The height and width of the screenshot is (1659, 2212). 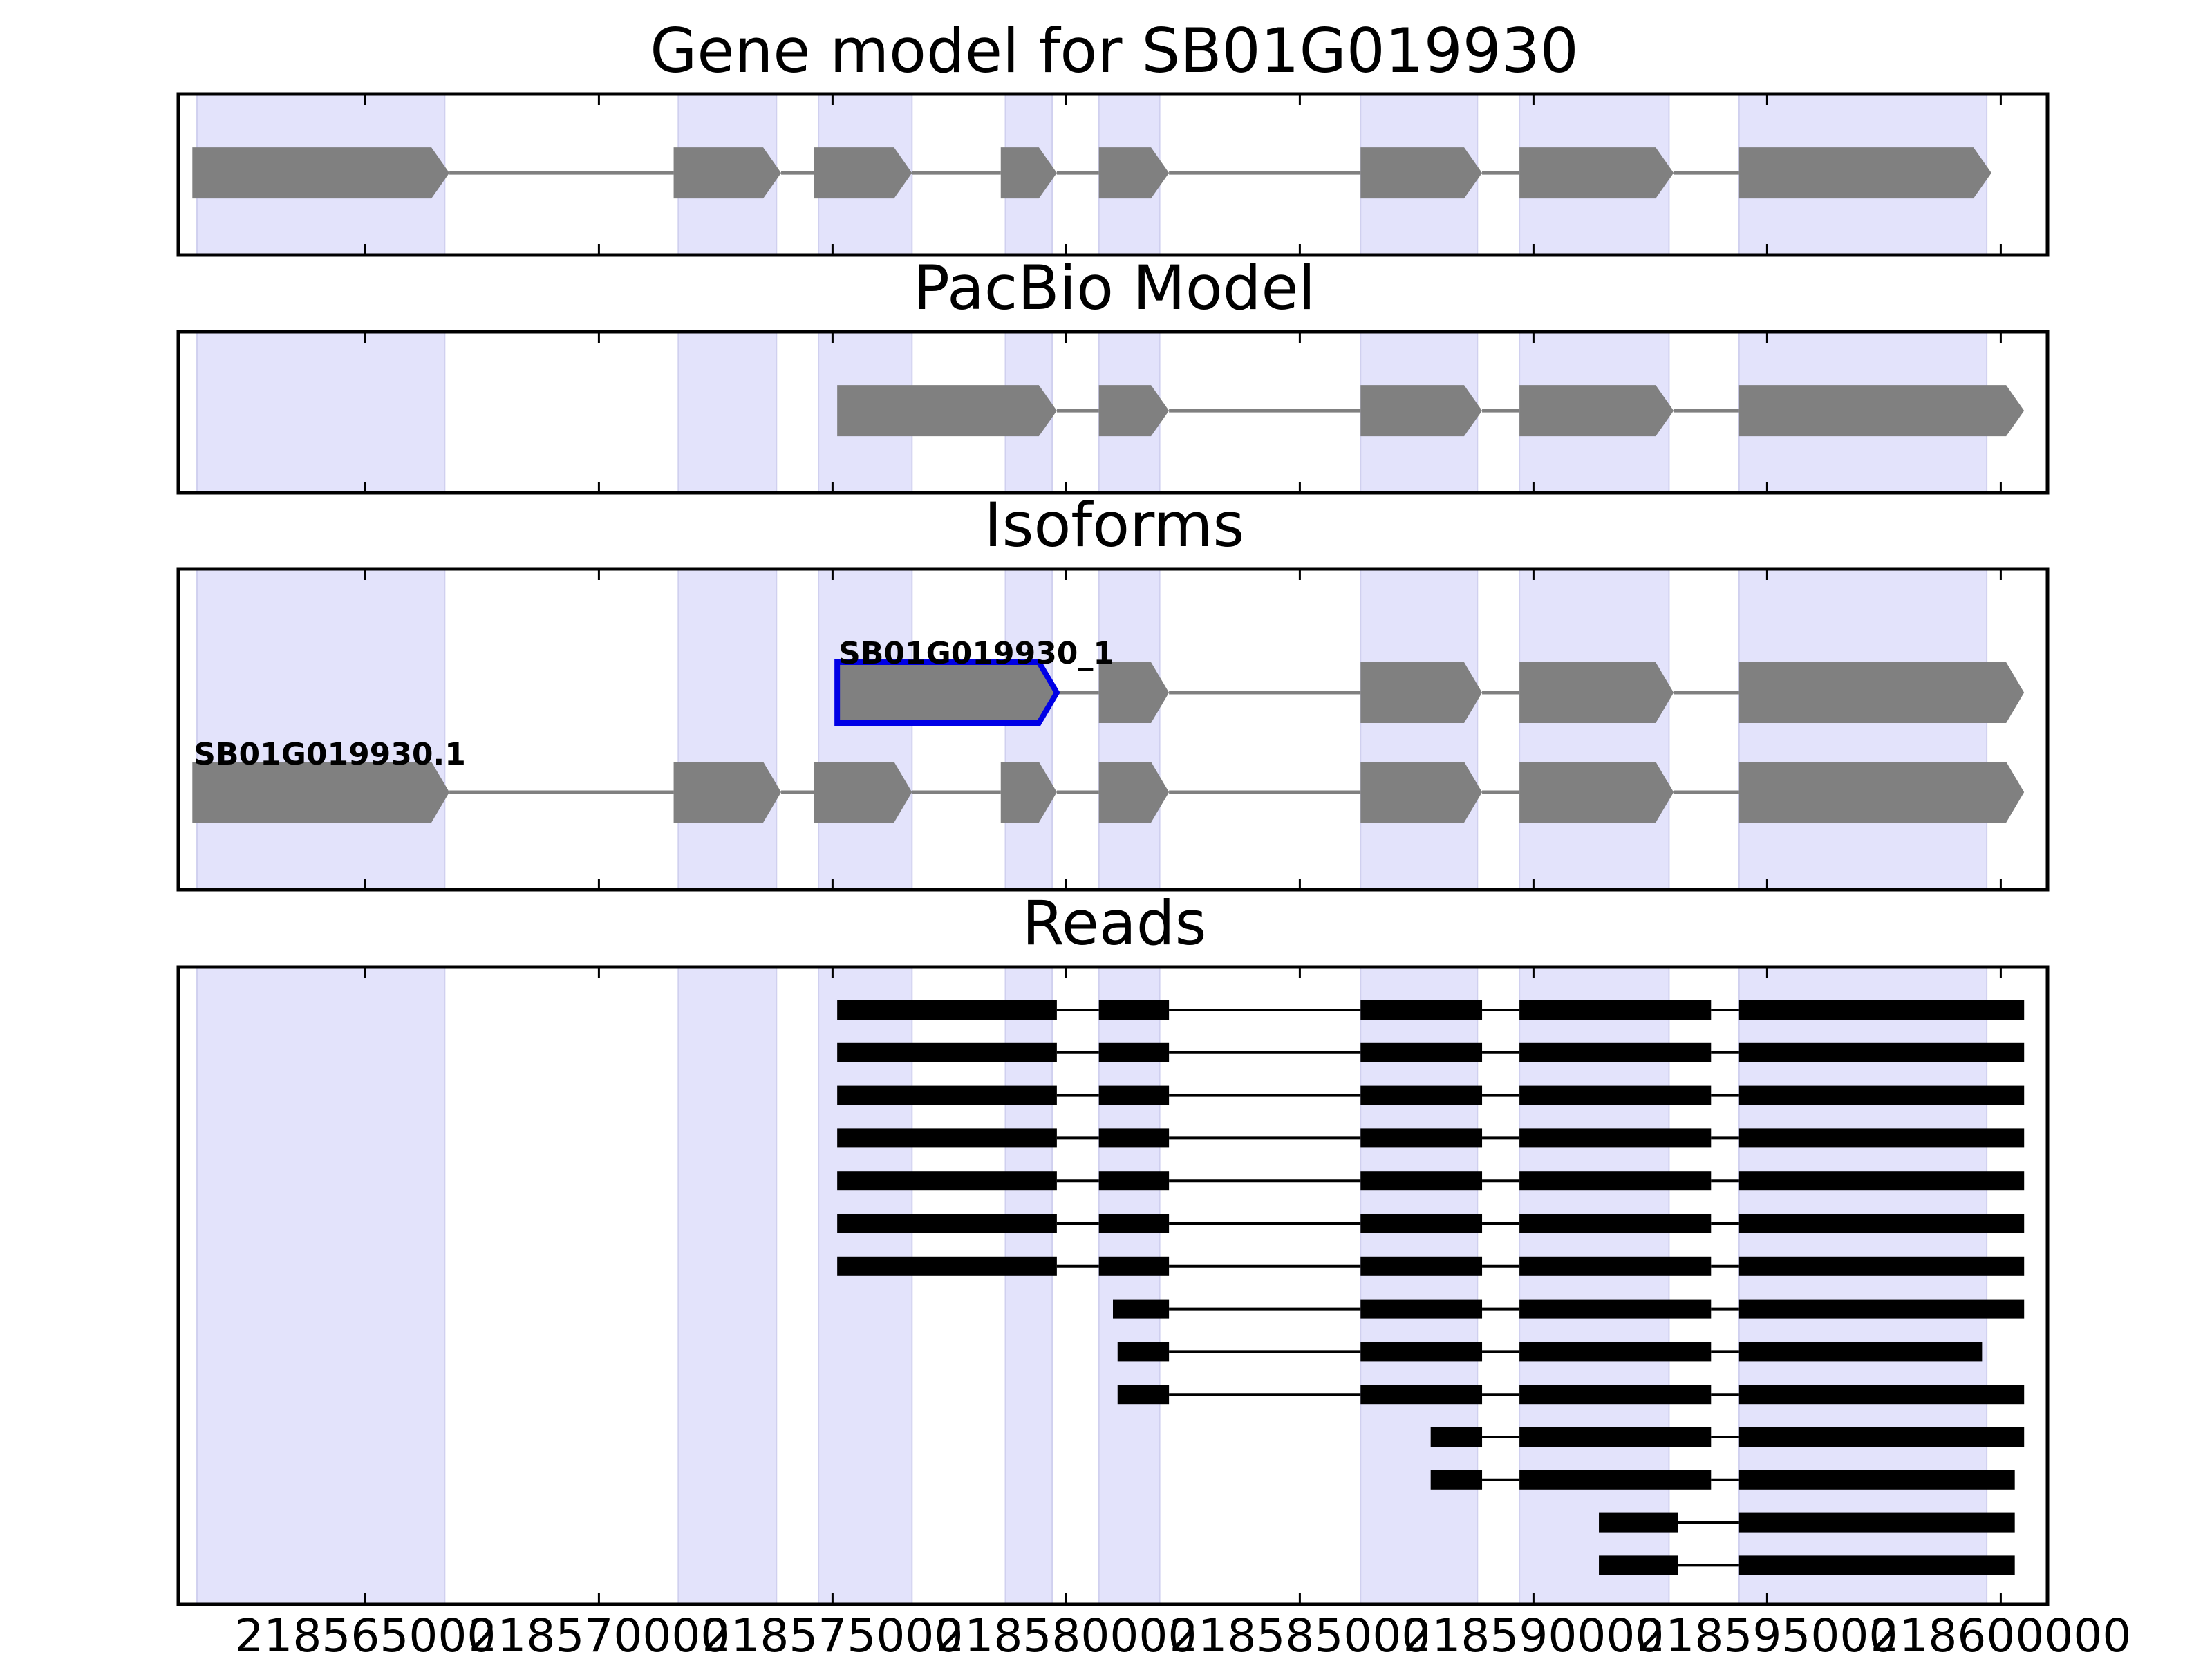 I want to click on isoform-label: SB01G019930.1, so click(x=330, y=754).